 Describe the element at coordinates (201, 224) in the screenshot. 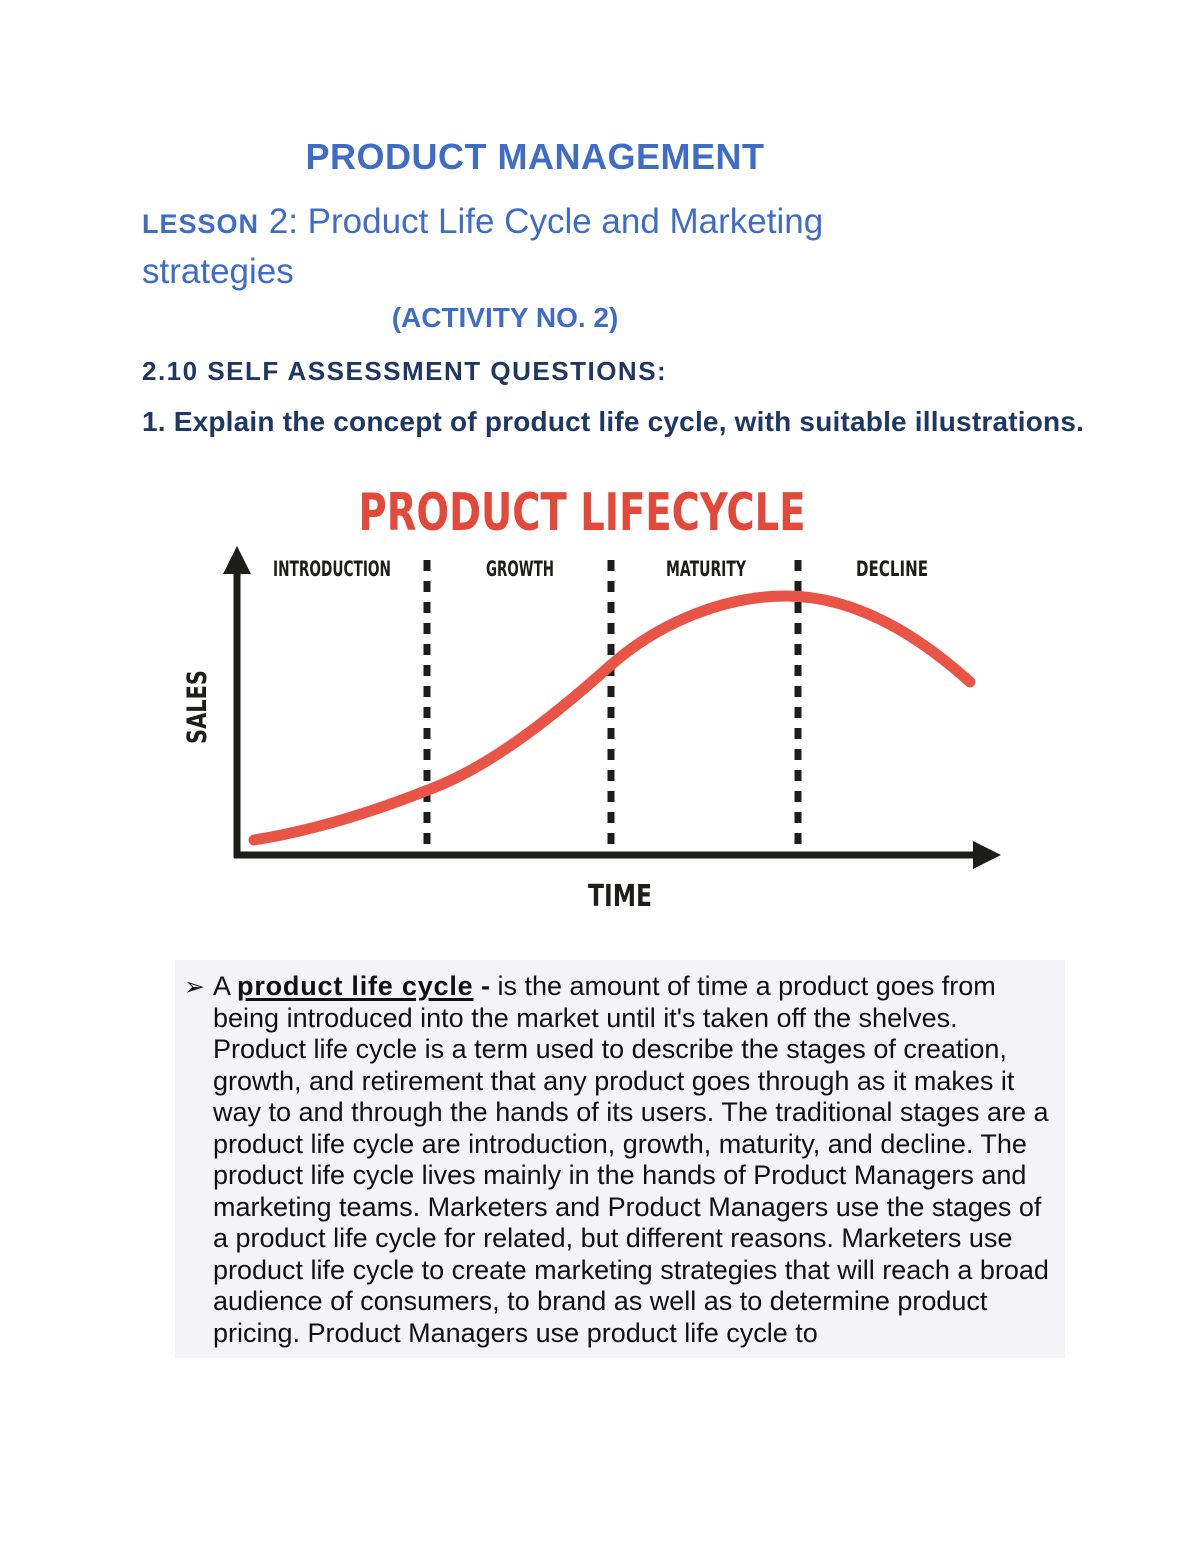

I see `lesson-label: LESSON` at that location.